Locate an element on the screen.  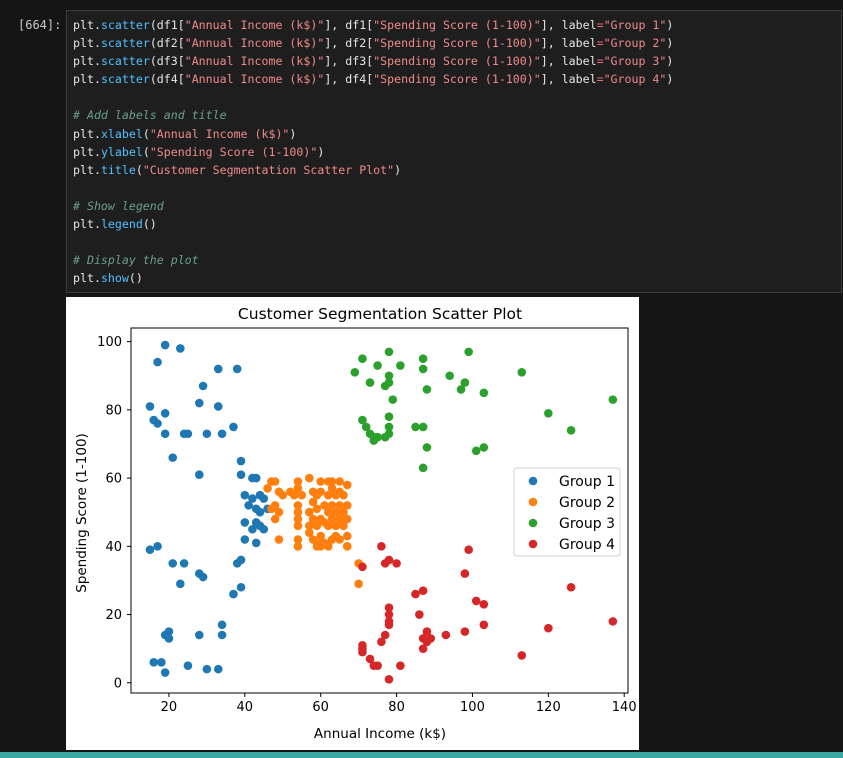
y-axis-label: Spending Score (1-100) is located at coordinates (82, 513).